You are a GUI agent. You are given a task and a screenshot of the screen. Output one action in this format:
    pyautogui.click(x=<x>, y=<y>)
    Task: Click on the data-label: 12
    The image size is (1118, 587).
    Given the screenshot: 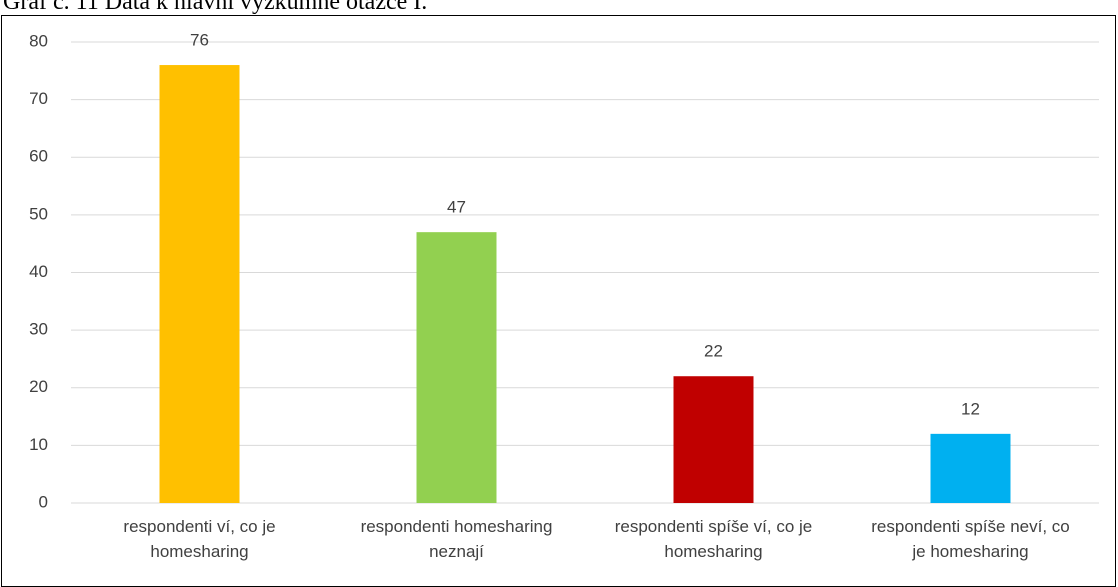 What is the action you would take?
    pyautogui.click(x=970, y=408)
    